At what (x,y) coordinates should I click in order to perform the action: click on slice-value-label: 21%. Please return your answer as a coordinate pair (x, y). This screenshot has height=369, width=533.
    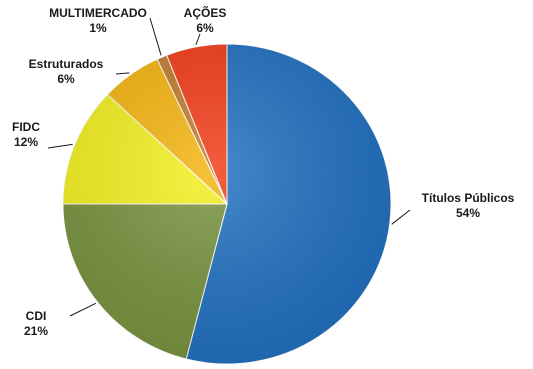
    Looking at the image, I should click on (36, 331).